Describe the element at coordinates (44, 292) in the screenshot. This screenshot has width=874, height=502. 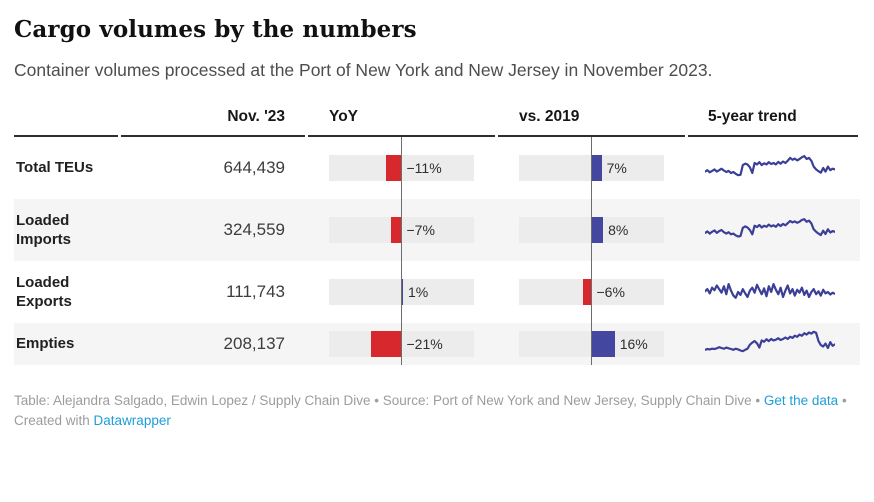
I see `row-label: Loaded Exports` at that location.